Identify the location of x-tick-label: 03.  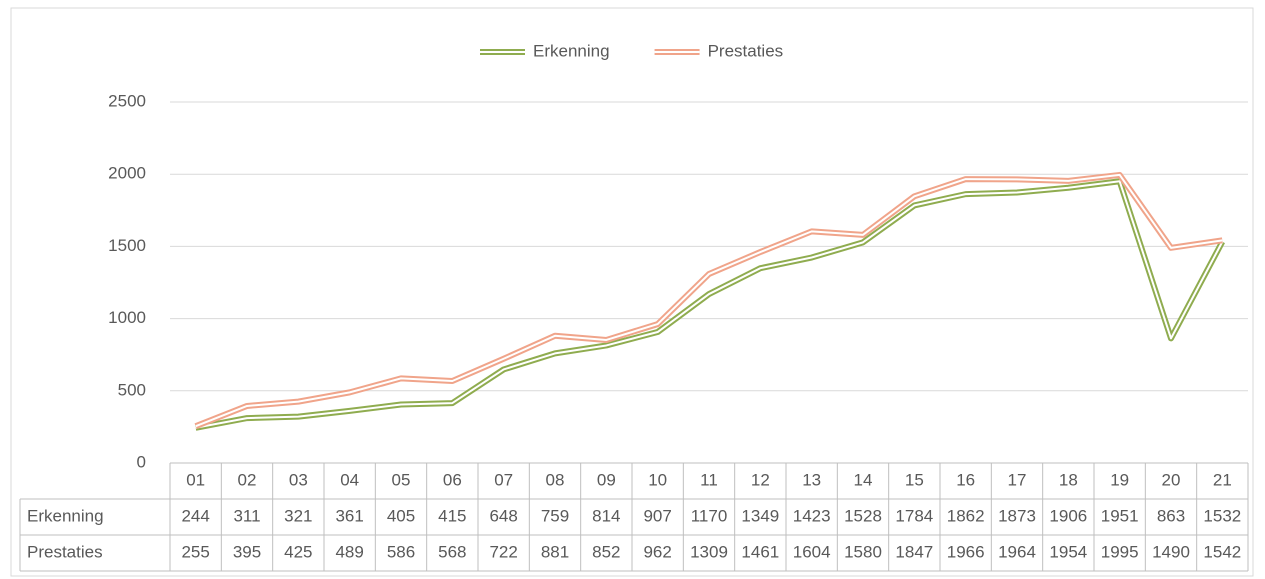
(298, 479).